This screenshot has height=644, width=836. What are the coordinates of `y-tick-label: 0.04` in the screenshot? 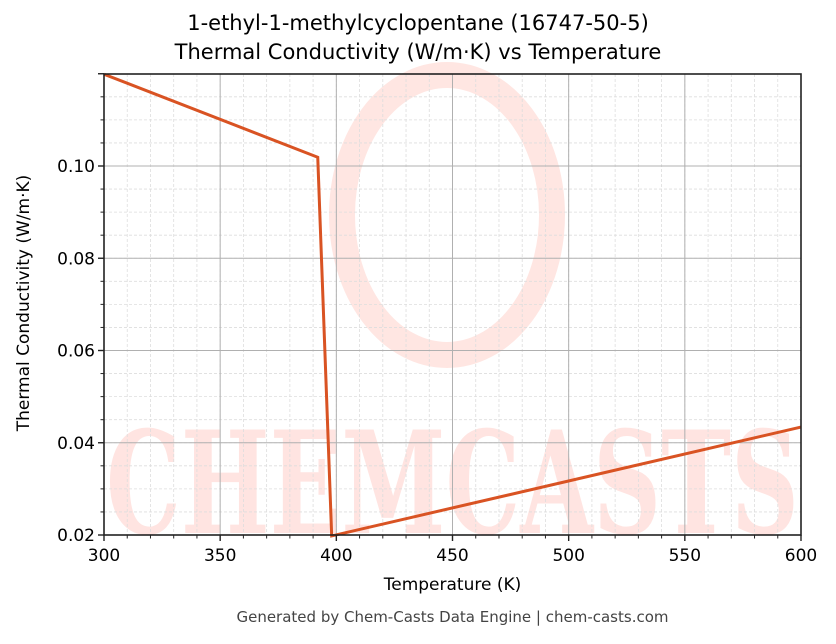 It's located at (76, 444).